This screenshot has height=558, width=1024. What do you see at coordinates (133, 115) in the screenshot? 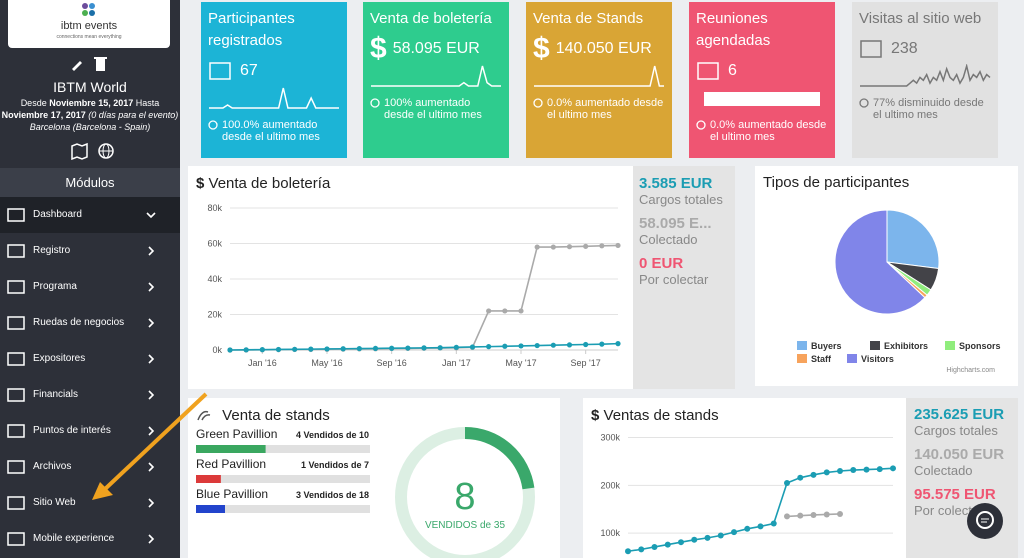
I see `note: (0 días para el evento)` at bounding box center [133, 115].